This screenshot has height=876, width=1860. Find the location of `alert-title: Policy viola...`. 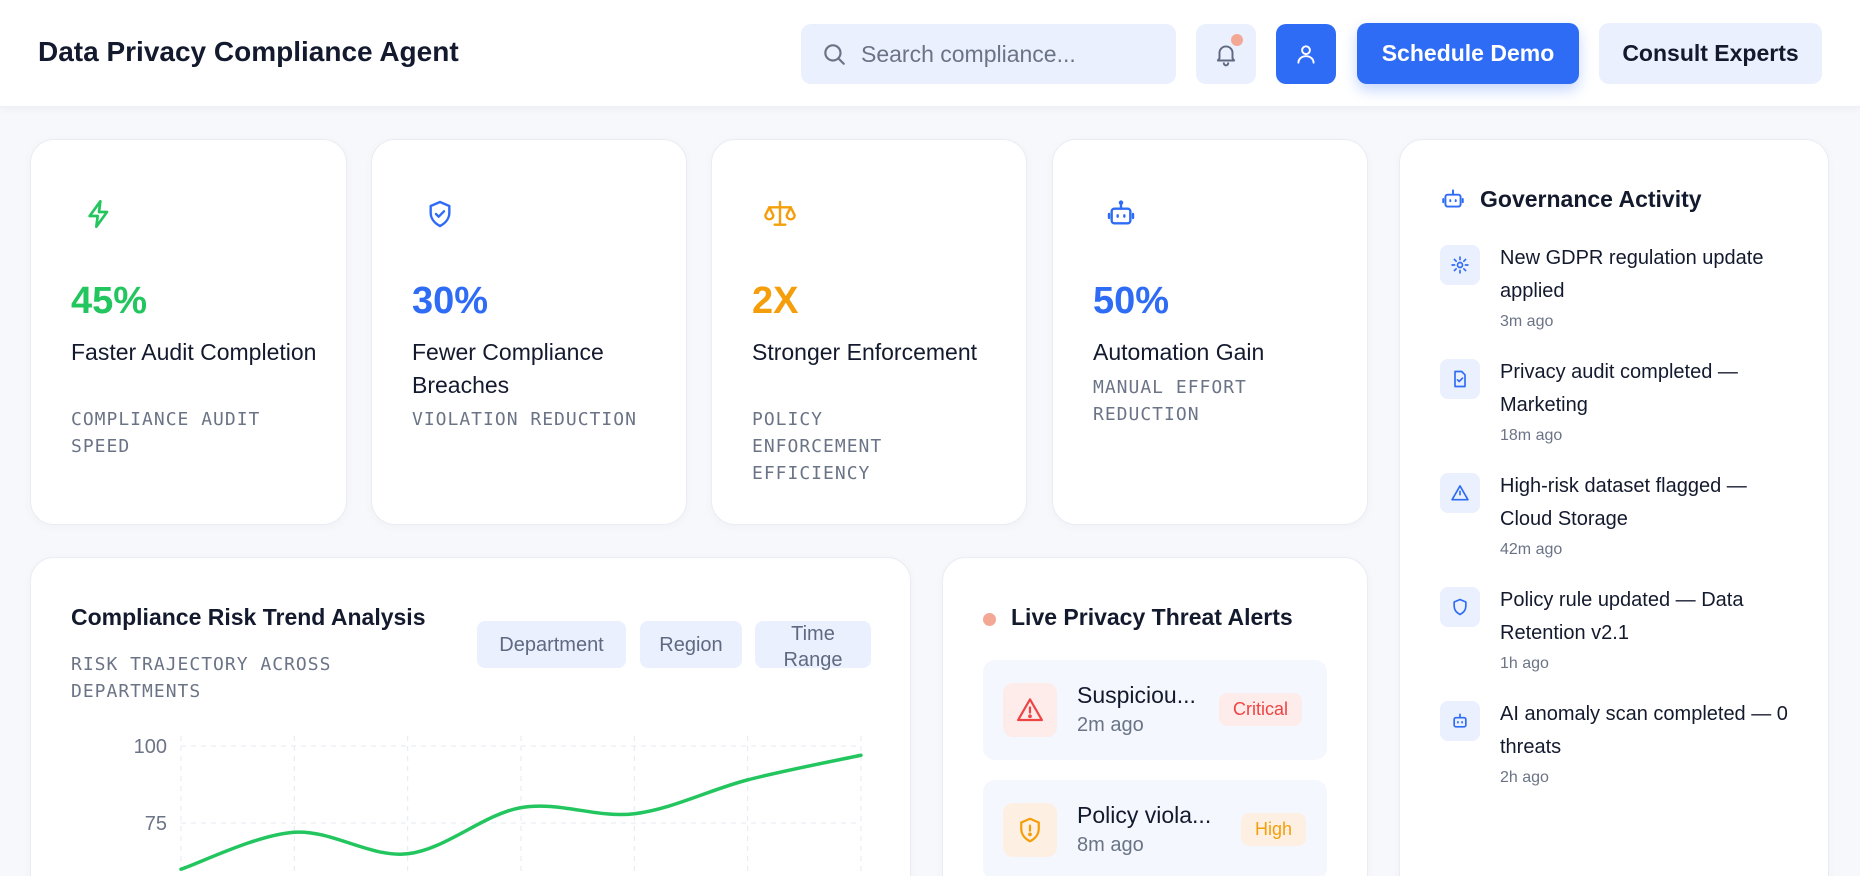

alert-title: Policy viola... is located at coordinates (1144, 815).